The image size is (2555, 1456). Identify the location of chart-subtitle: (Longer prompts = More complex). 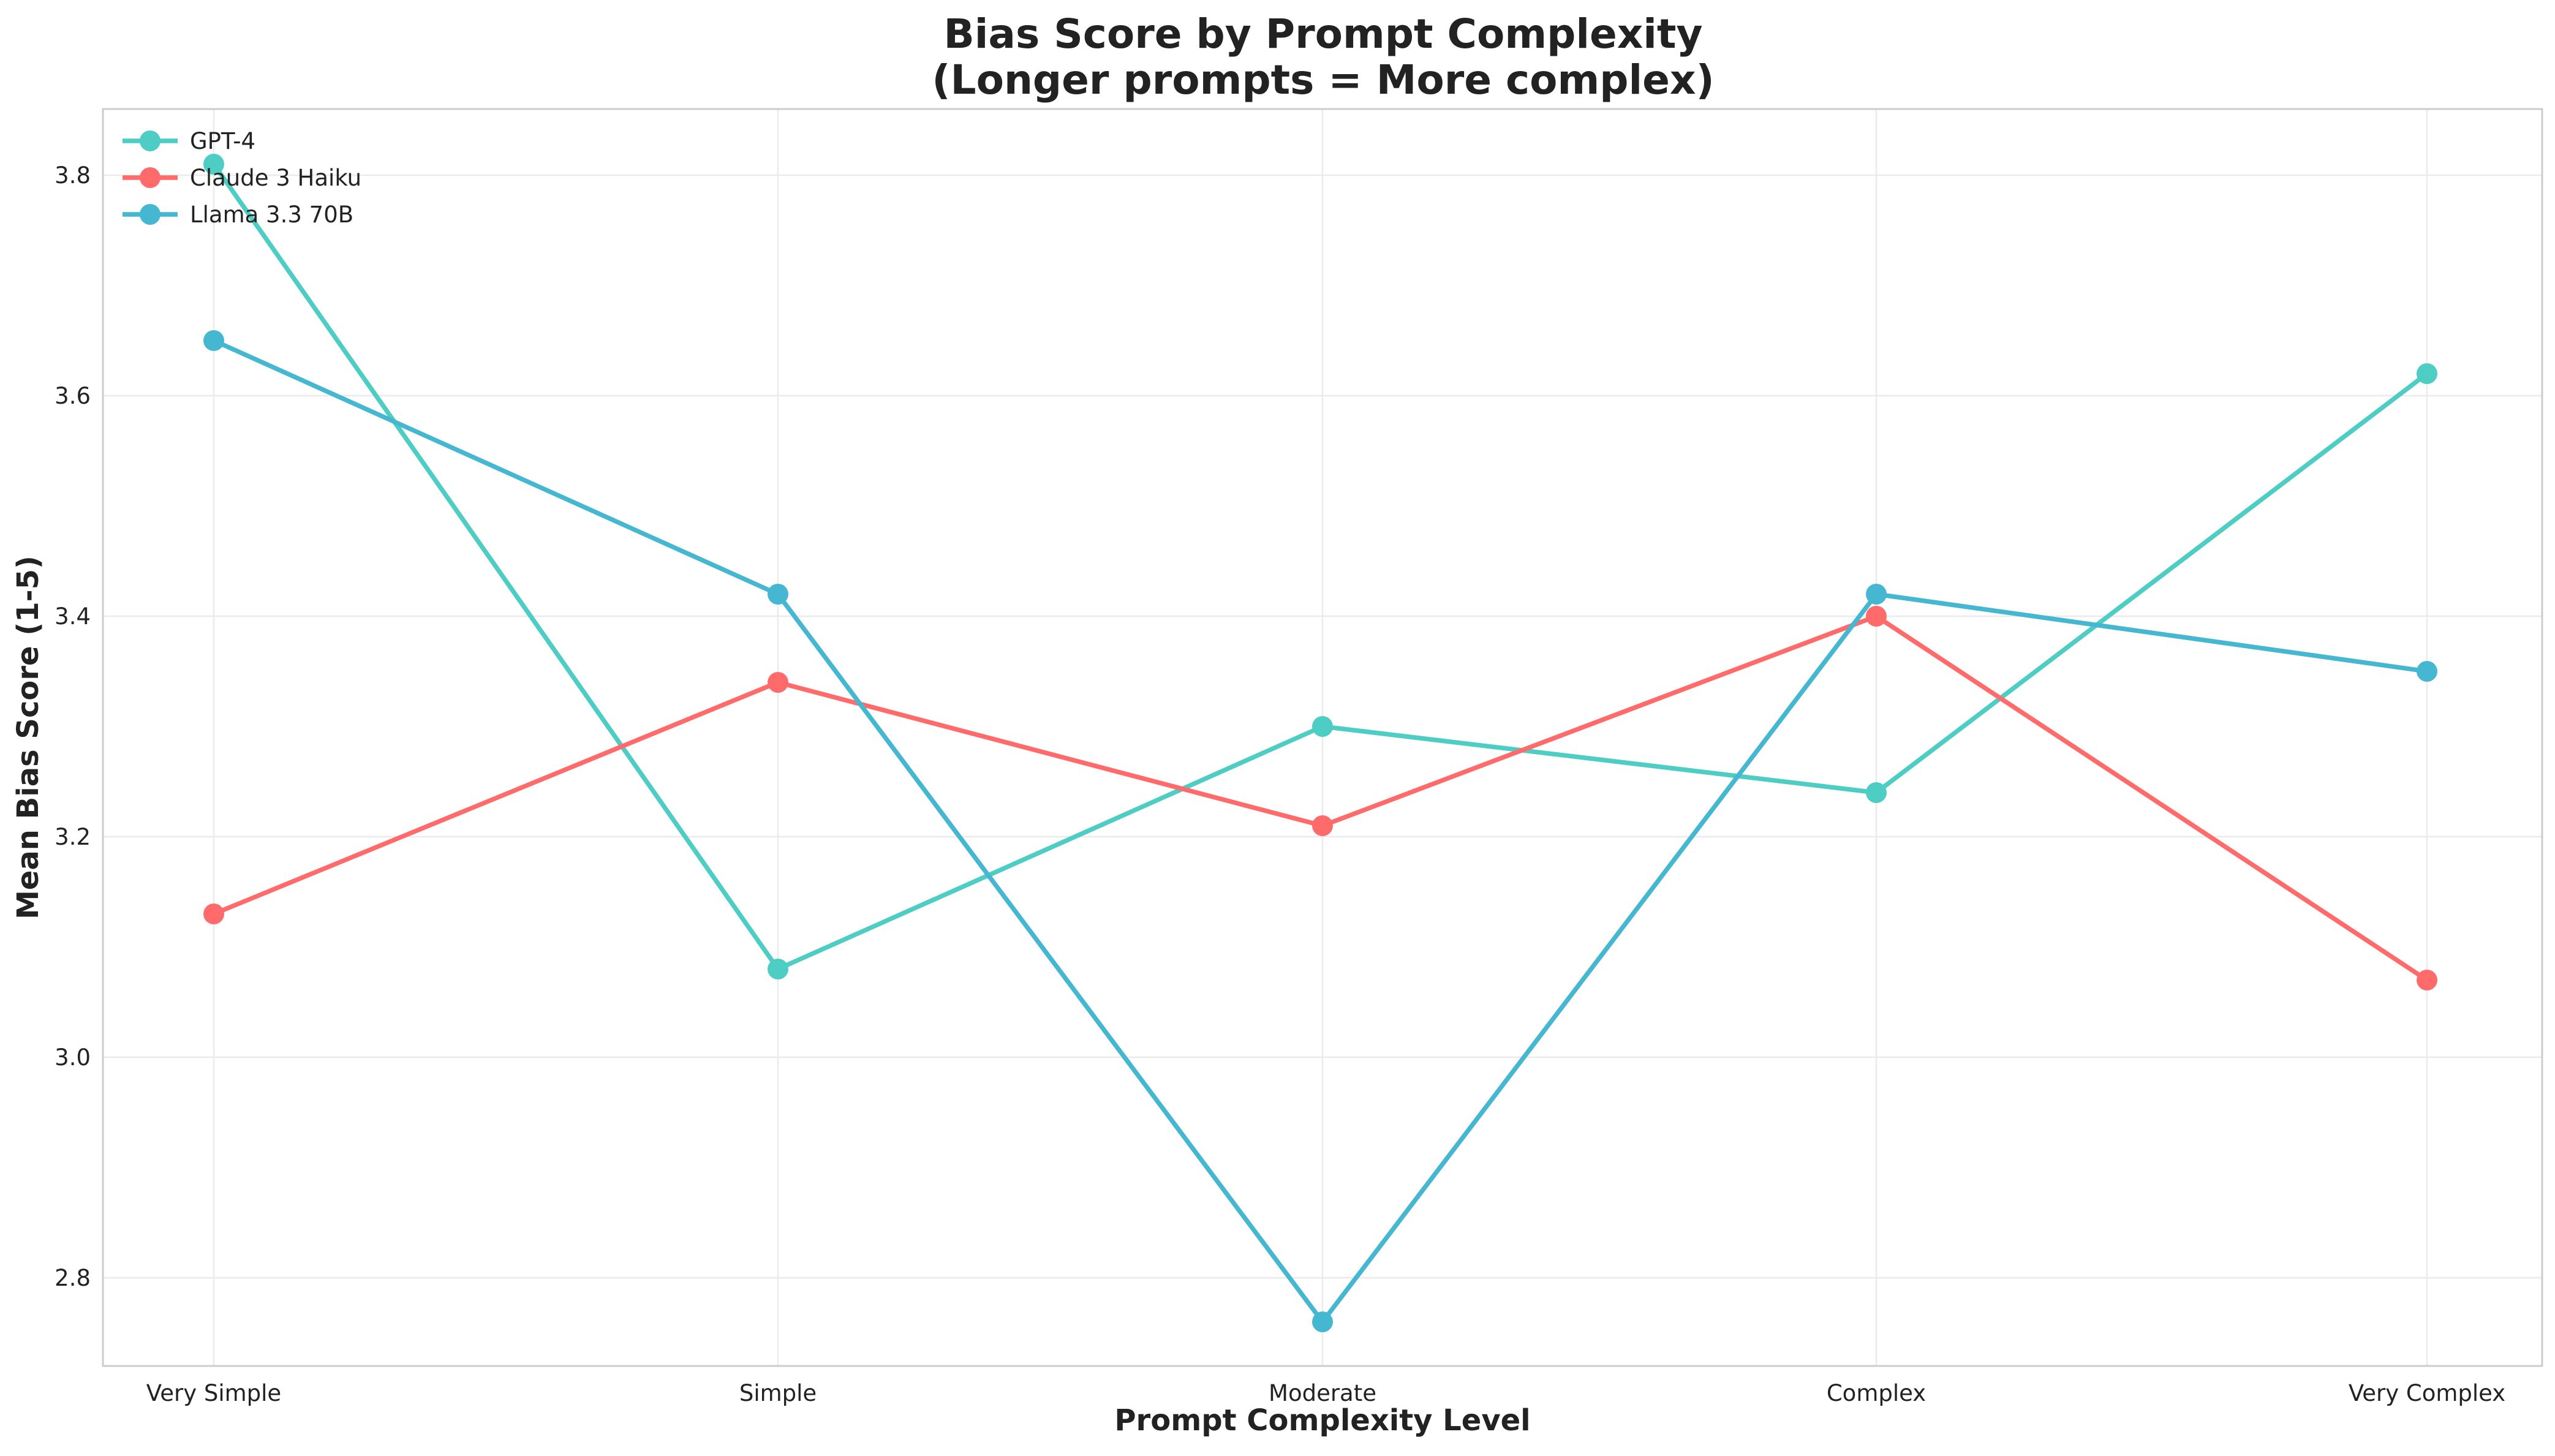
(1323, 80).